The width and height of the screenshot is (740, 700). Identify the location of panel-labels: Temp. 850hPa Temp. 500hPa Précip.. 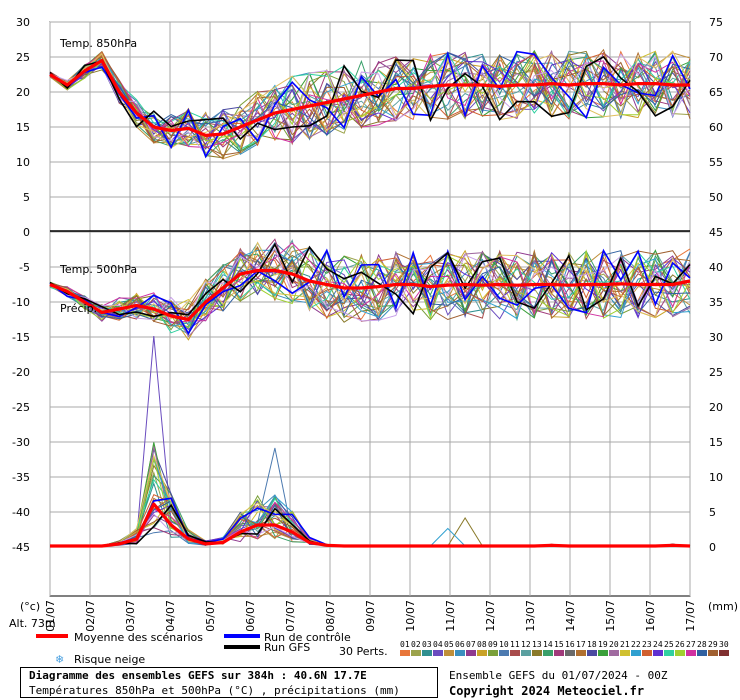
(98, 176).